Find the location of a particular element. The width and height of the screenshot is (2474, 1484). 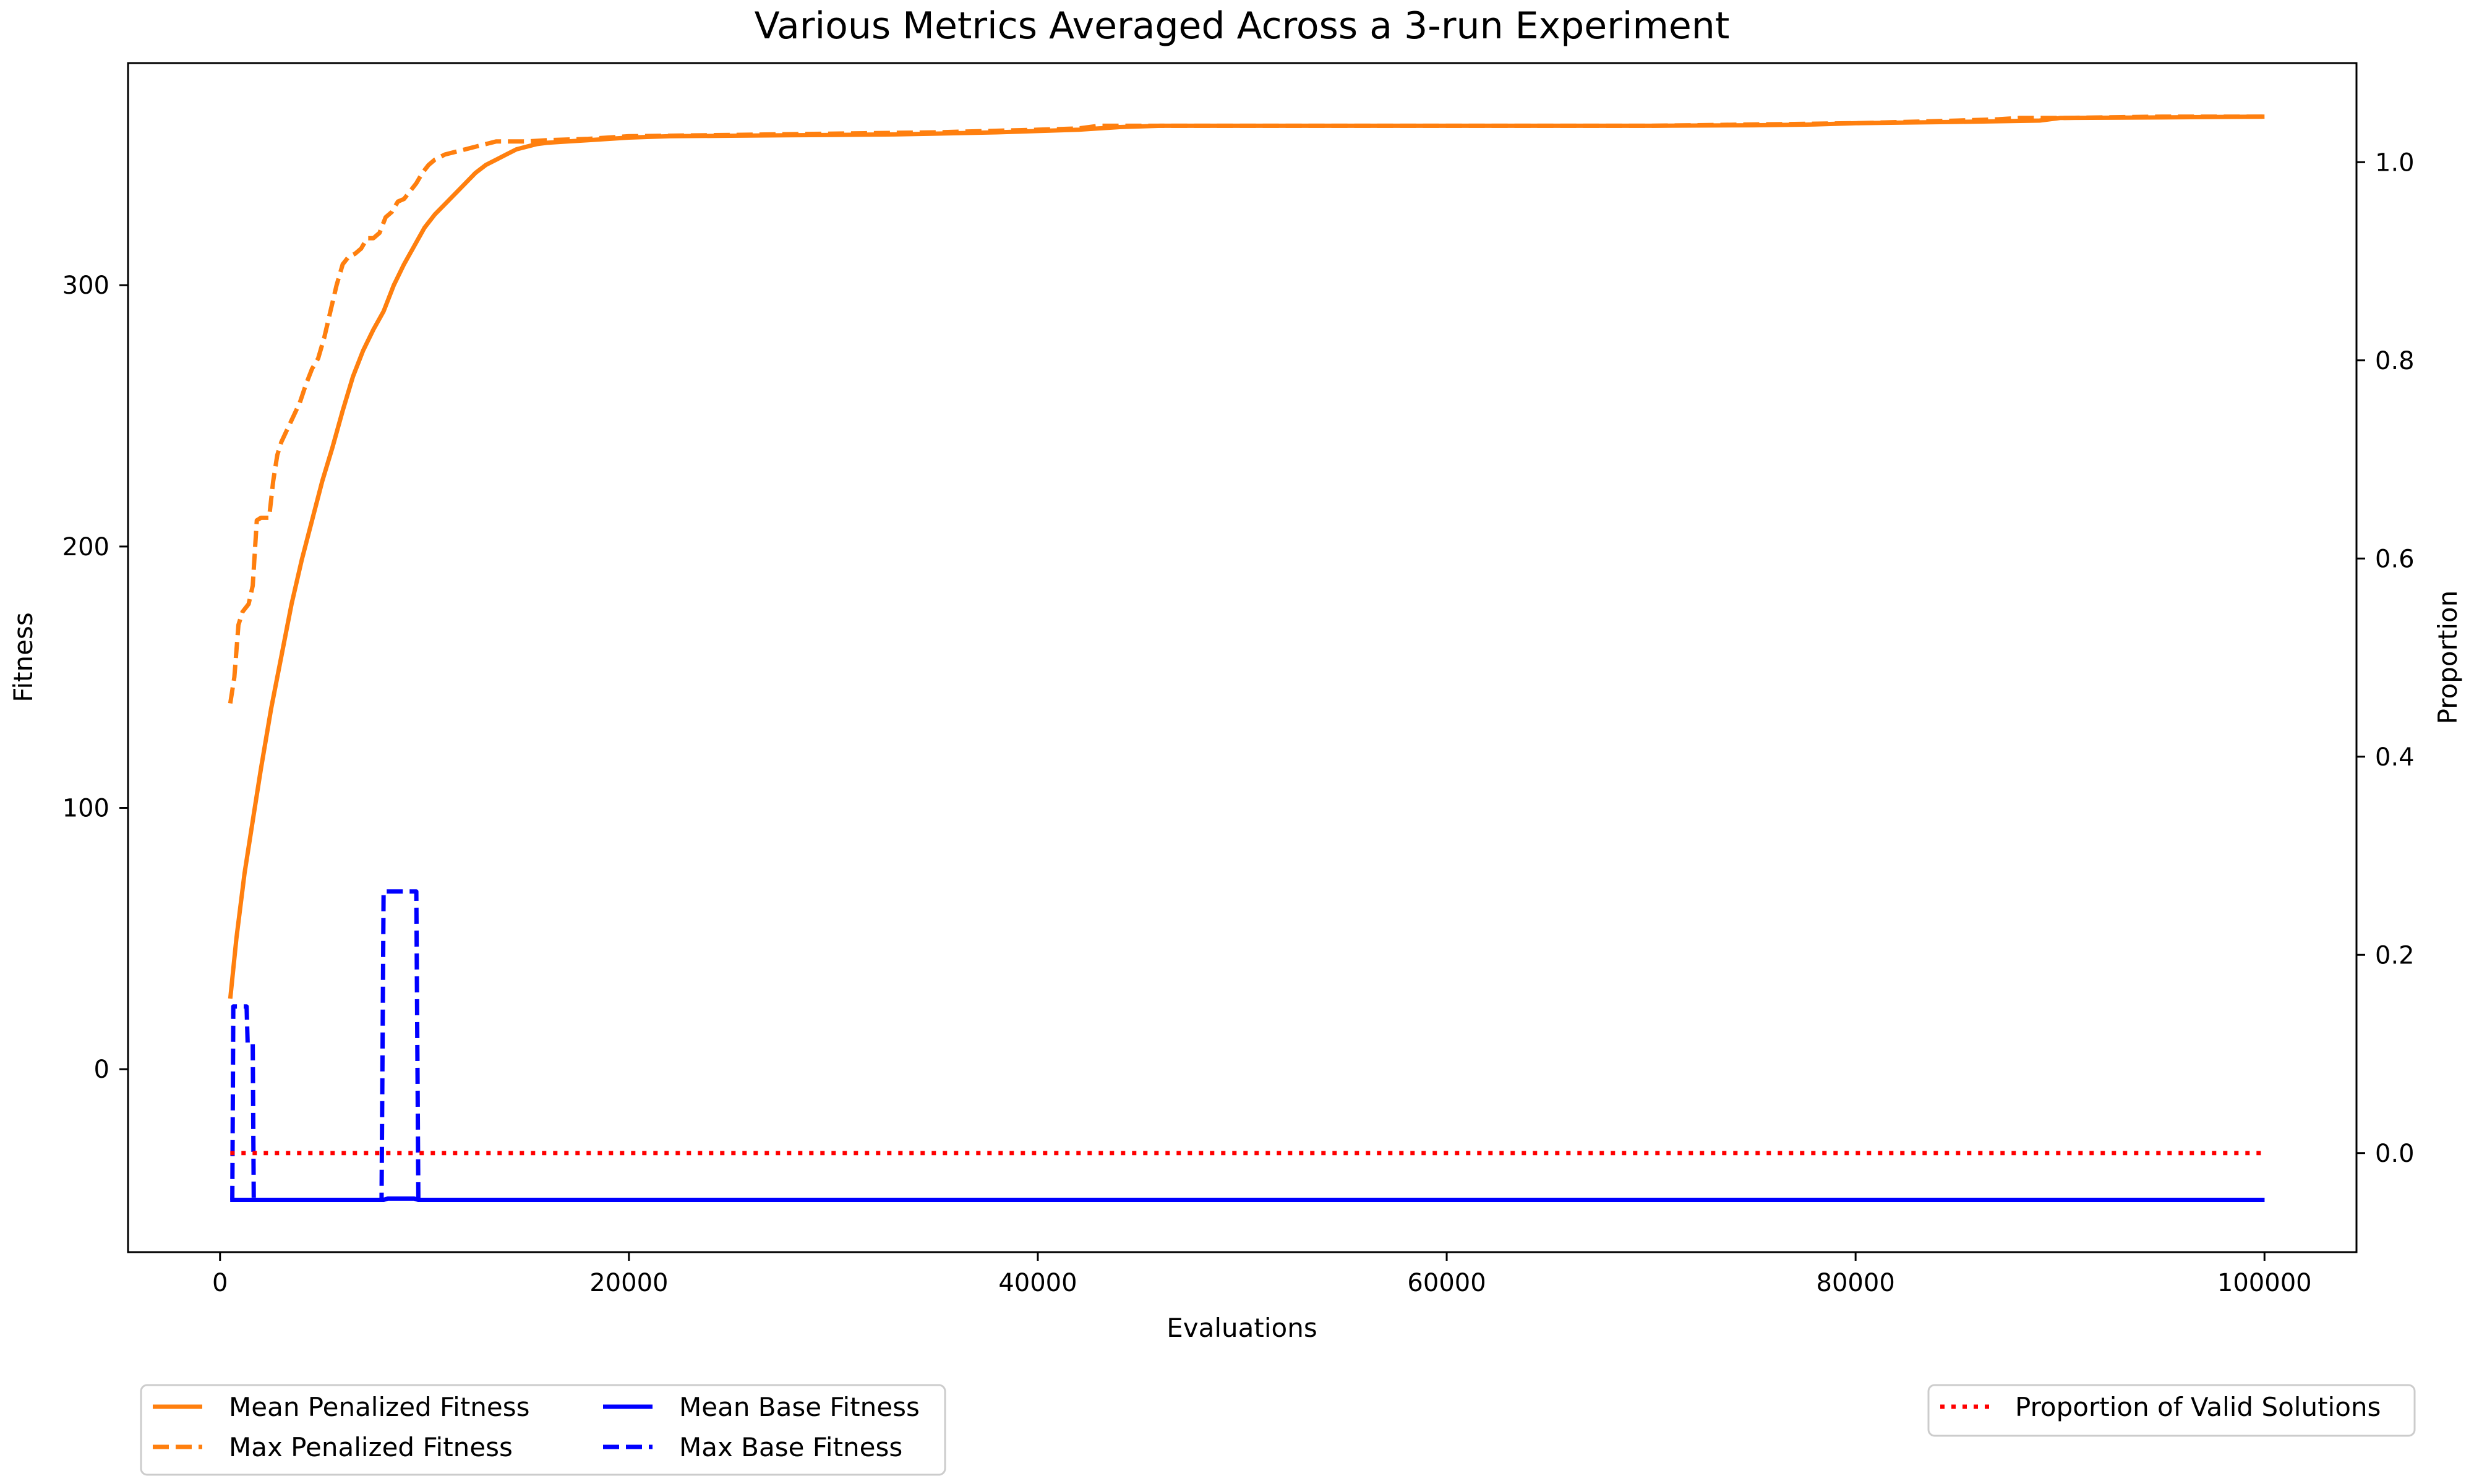

x-tick-label: 60000 is located at coordinates (1446, 1283).